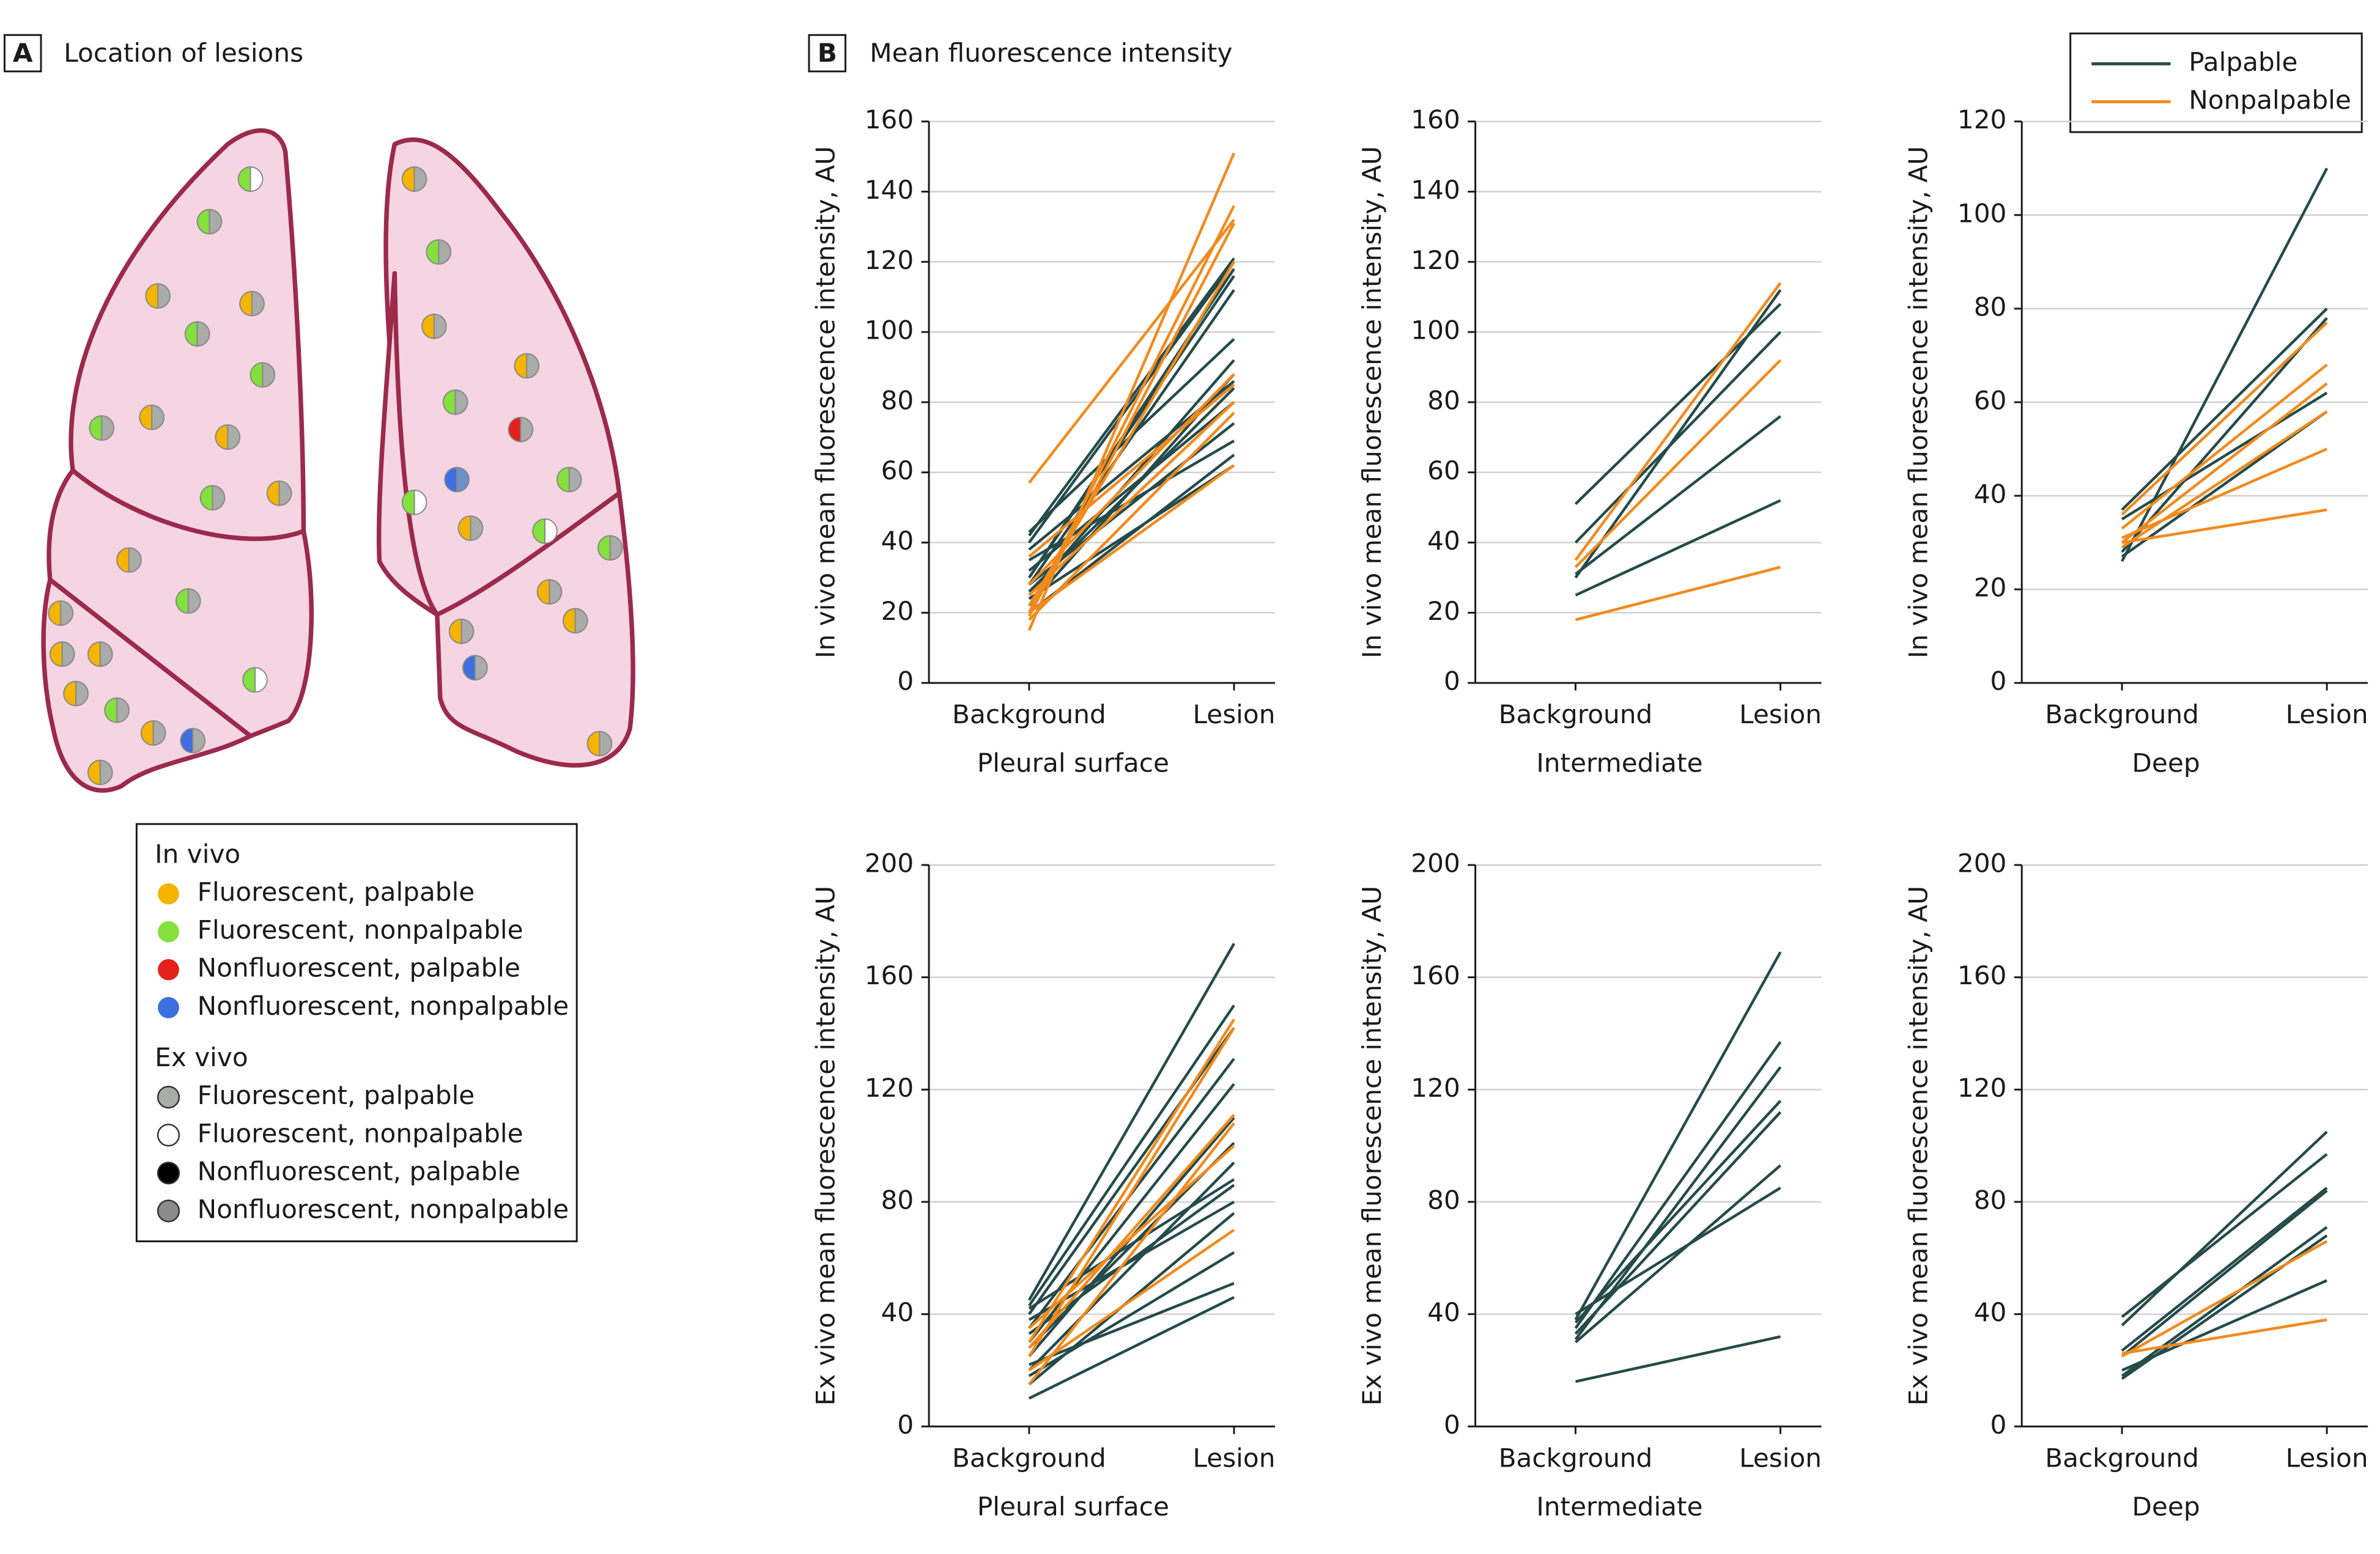 The height and width of the screenshot is (1554, 2380). What do you see at coordinates (23, 53) in the screenshot?
I see `panel-label: A` at bounding box center [23, 53].